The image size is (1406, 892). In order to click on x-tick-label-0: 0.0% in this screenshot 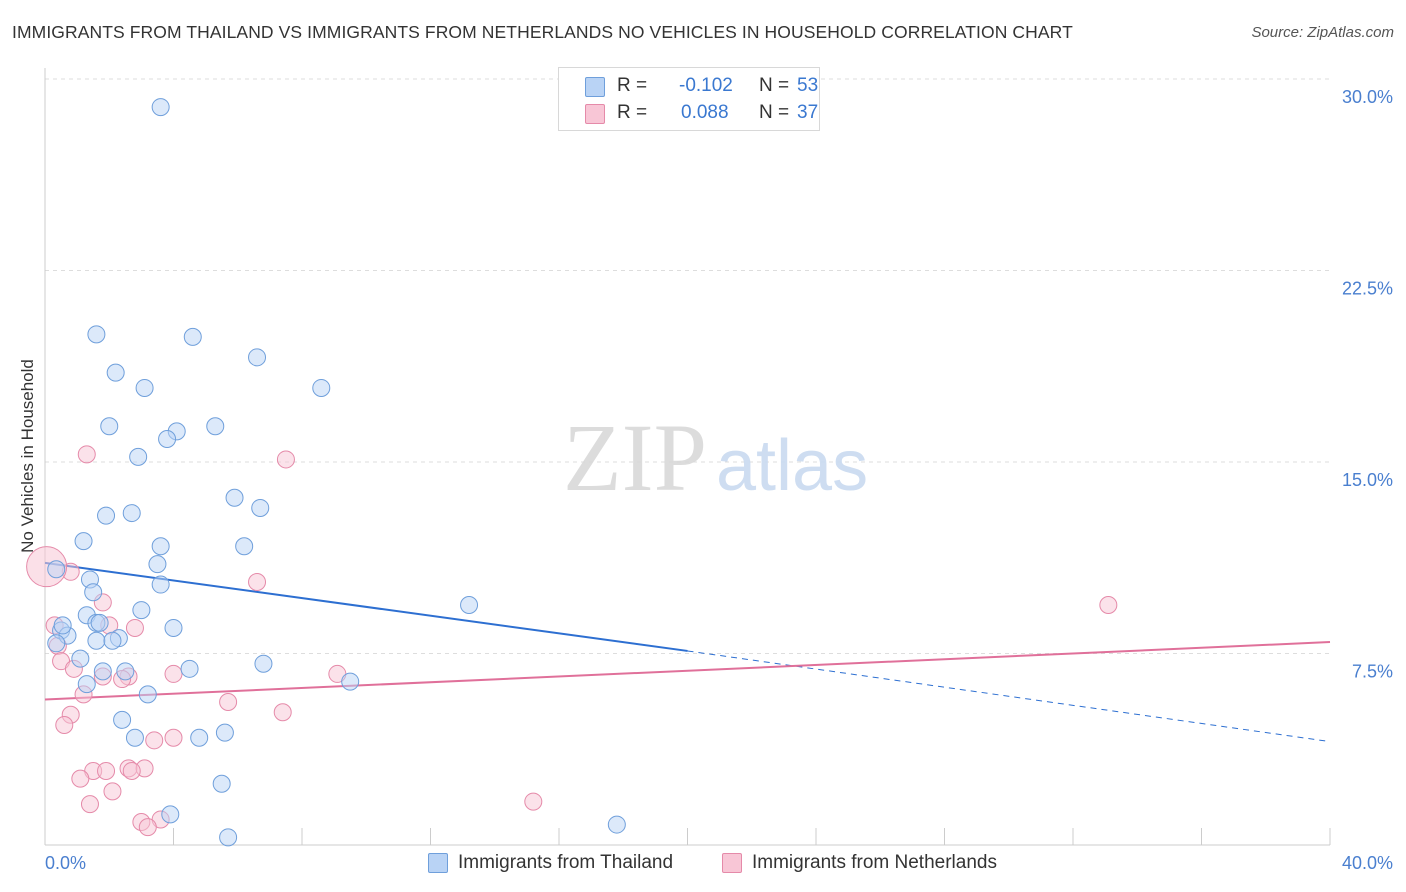, I will do `click(65, 863)`.